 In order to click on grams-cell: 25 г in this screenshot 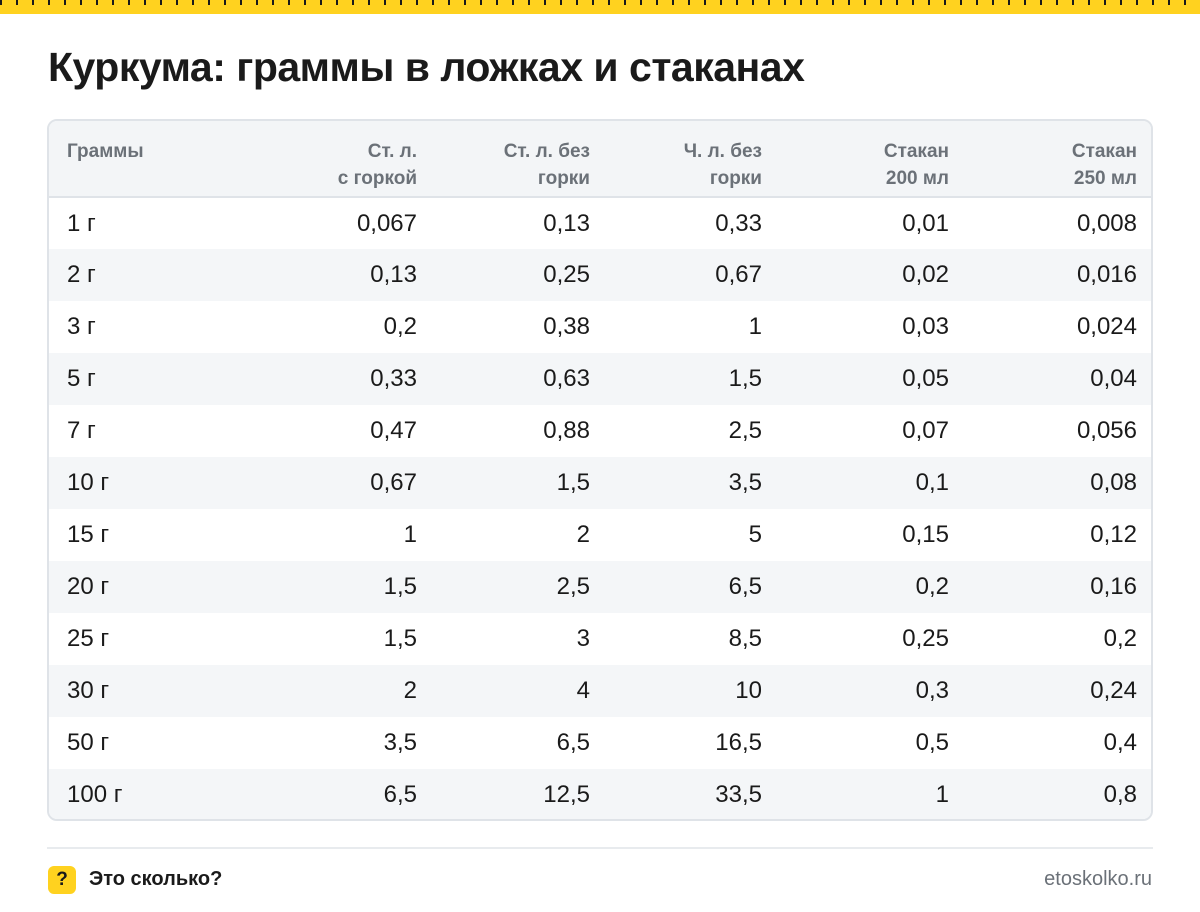, I will do `click(88, 638)`.